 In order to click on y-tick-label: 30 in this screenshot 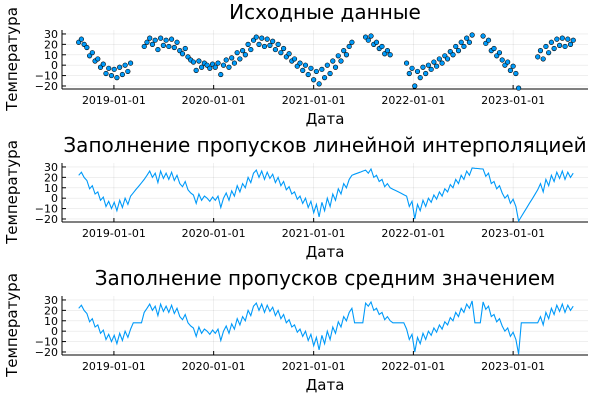, I will do `click(51, 300)`.